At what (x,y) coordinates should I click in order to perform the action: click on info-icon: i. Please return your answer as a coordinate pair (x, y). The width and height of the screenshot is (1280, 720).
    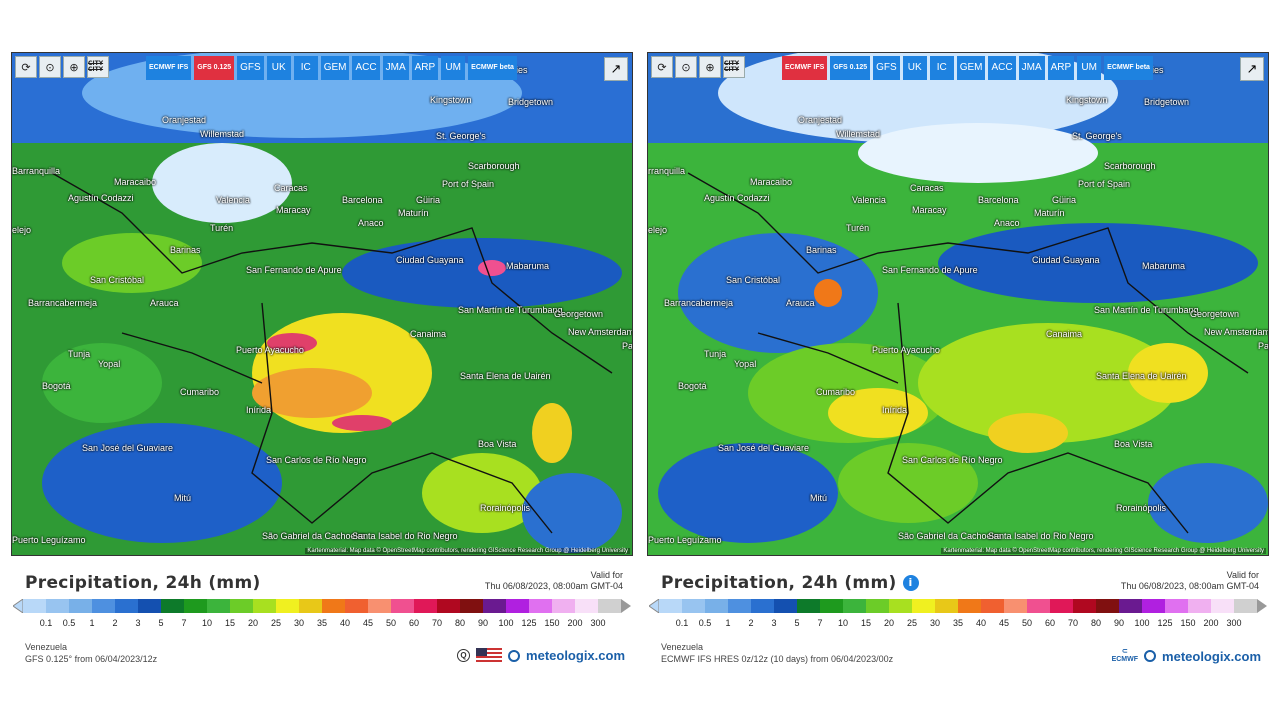
    Looking at the image, I should click on (910, 583).